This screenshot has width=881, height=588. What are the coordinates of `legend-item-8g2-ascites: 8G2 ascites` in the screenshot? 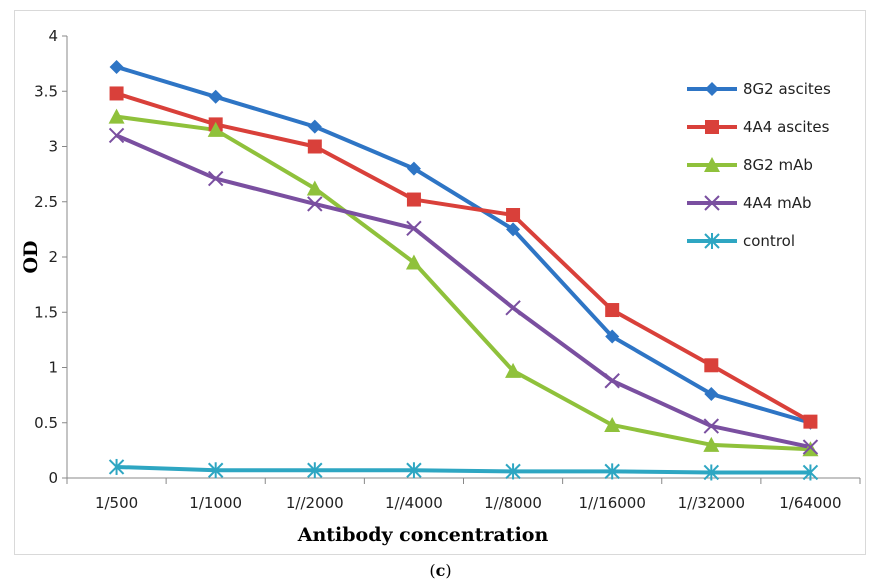 It's located at (759, 89).